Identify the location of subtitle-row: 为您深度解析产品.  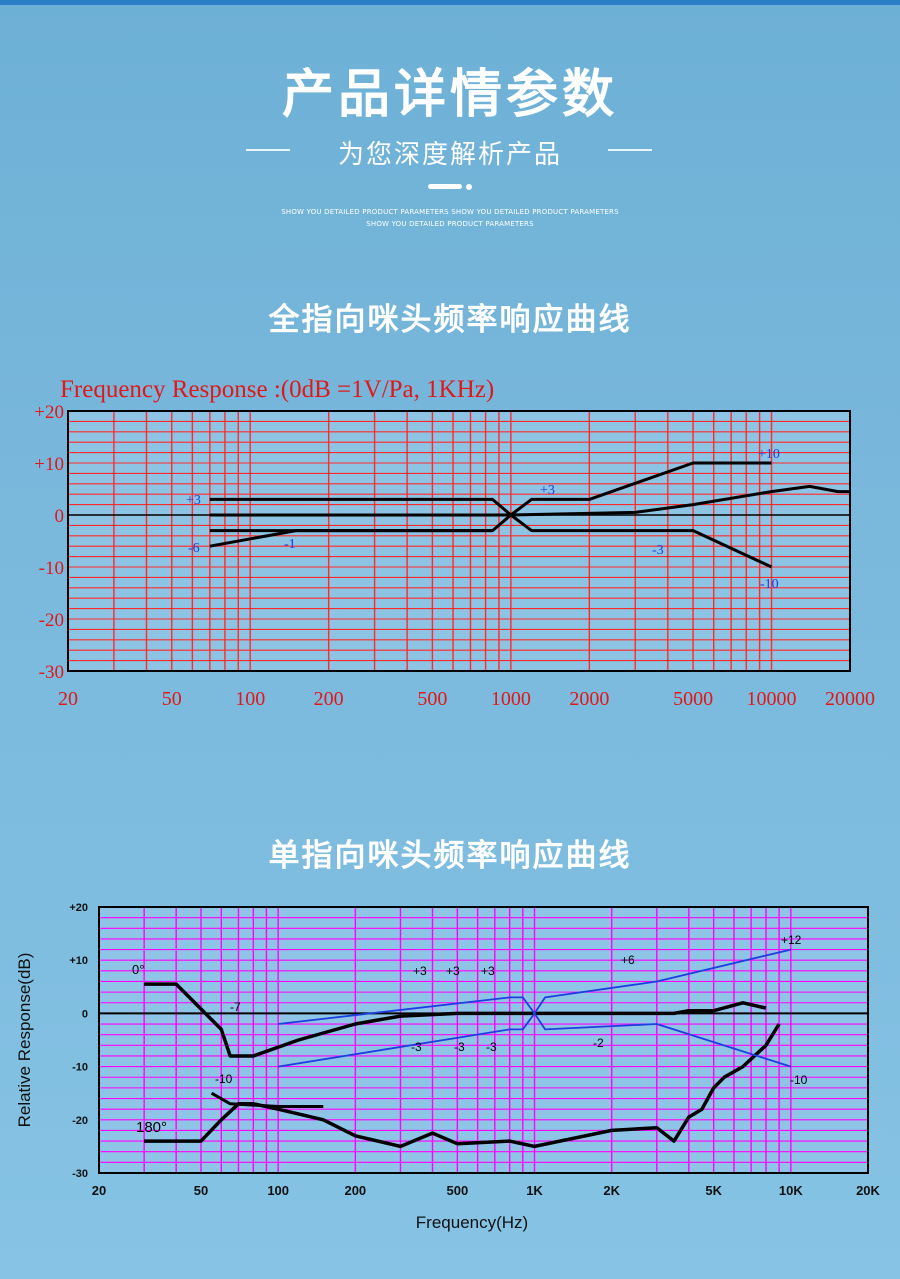
(450, 150).